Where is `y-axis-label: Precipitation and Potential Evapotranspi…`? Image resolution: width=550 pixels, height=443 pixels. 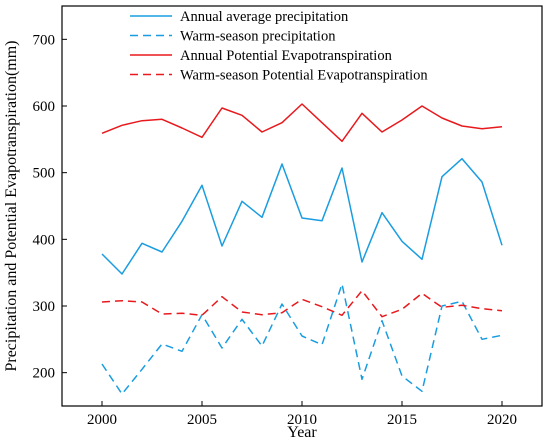 y-axis-label: Precipitation and Potential Evapotranspi… is located at coordinates (11, 205).